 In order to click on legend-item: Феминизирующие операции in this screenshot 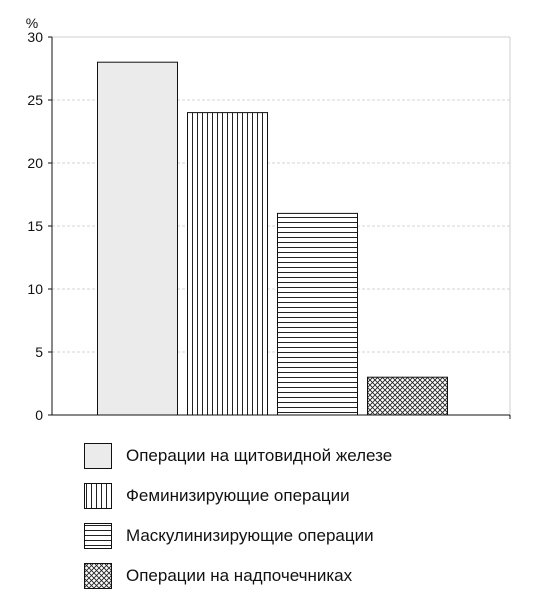, I will do `click(304, 496)`.